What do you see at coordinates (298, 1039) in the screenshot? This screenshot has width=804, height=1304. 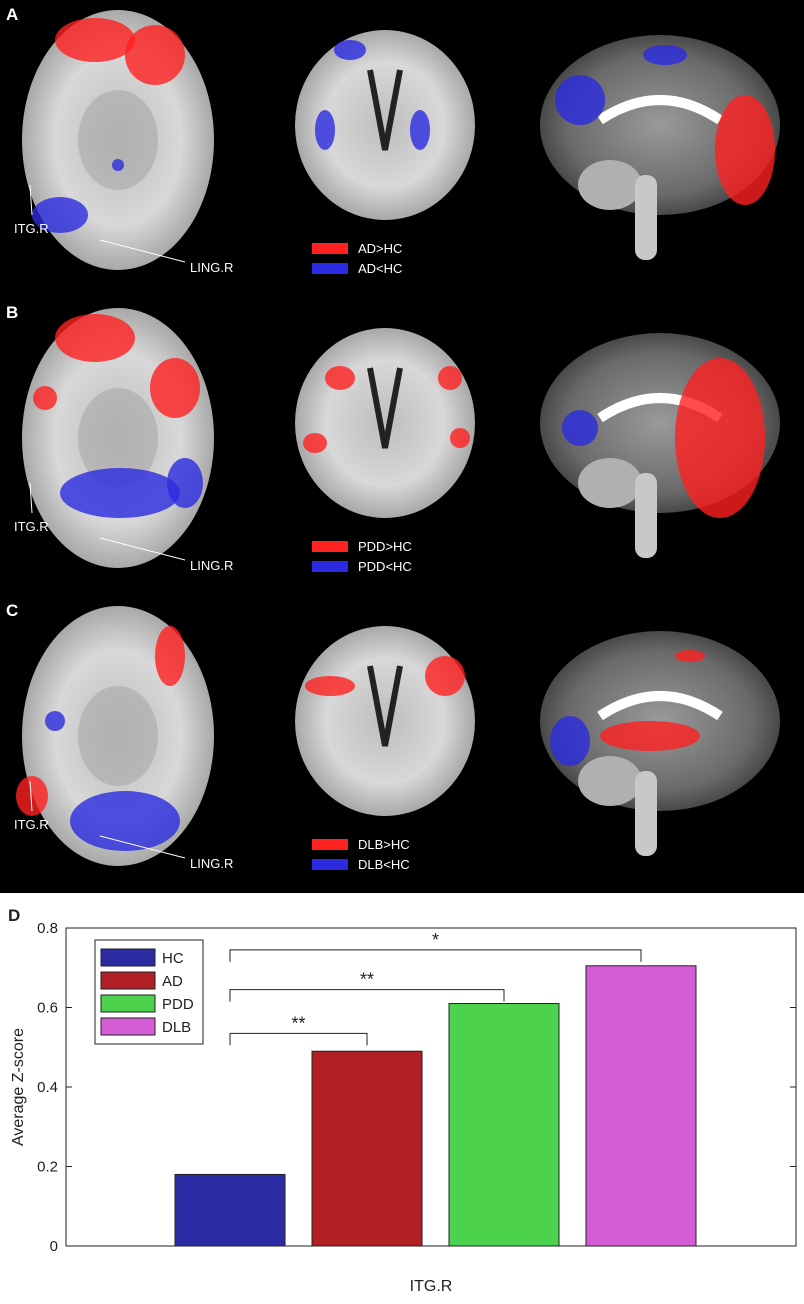 I see `significance-bracket-ad` at bounding box center [298, 1039].